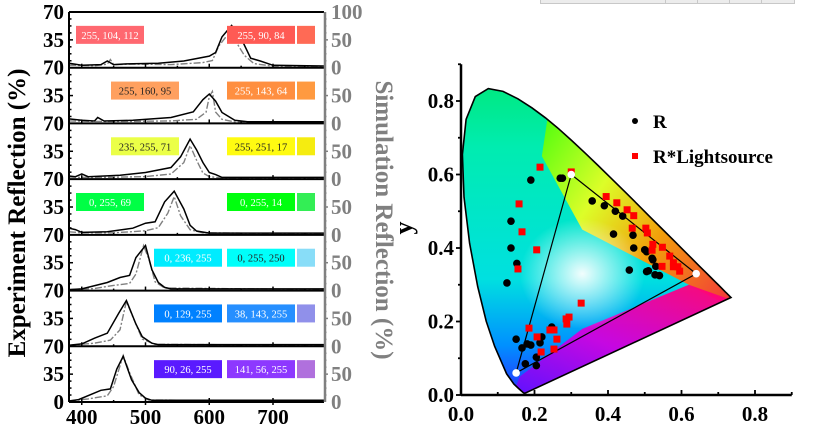 This screenshot has height=433, width=835. What do you see at coordinates (681, 414) in the screenshot?
I see `x-tick-label: 0.6` at bounding box center [681, 414].